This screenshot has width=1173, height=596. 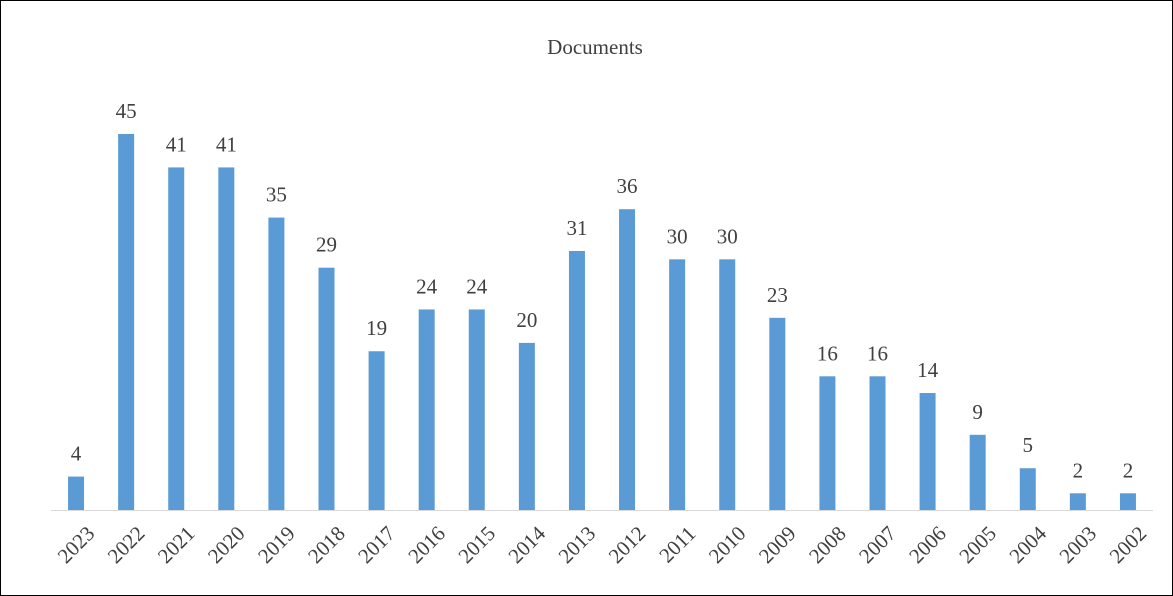 What do you see at coordinates (126, 111) in the screenshot?
I see `data-label: 45` at bounding box center [126, 111].